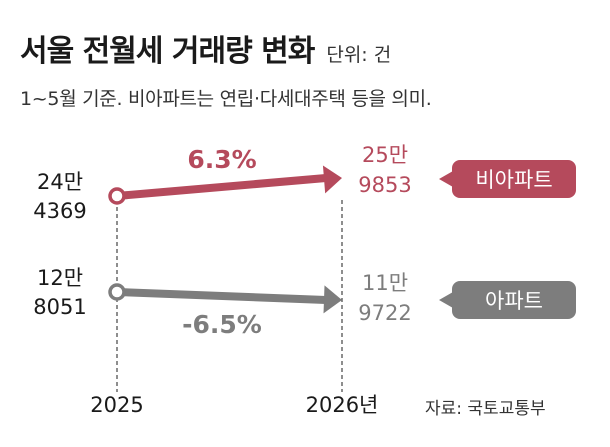 The height and width of the screenshot is (447, 610). Describe the element at coordinates (222, 324) in the screenshot. I see `change-label: -6.5%` at that location.